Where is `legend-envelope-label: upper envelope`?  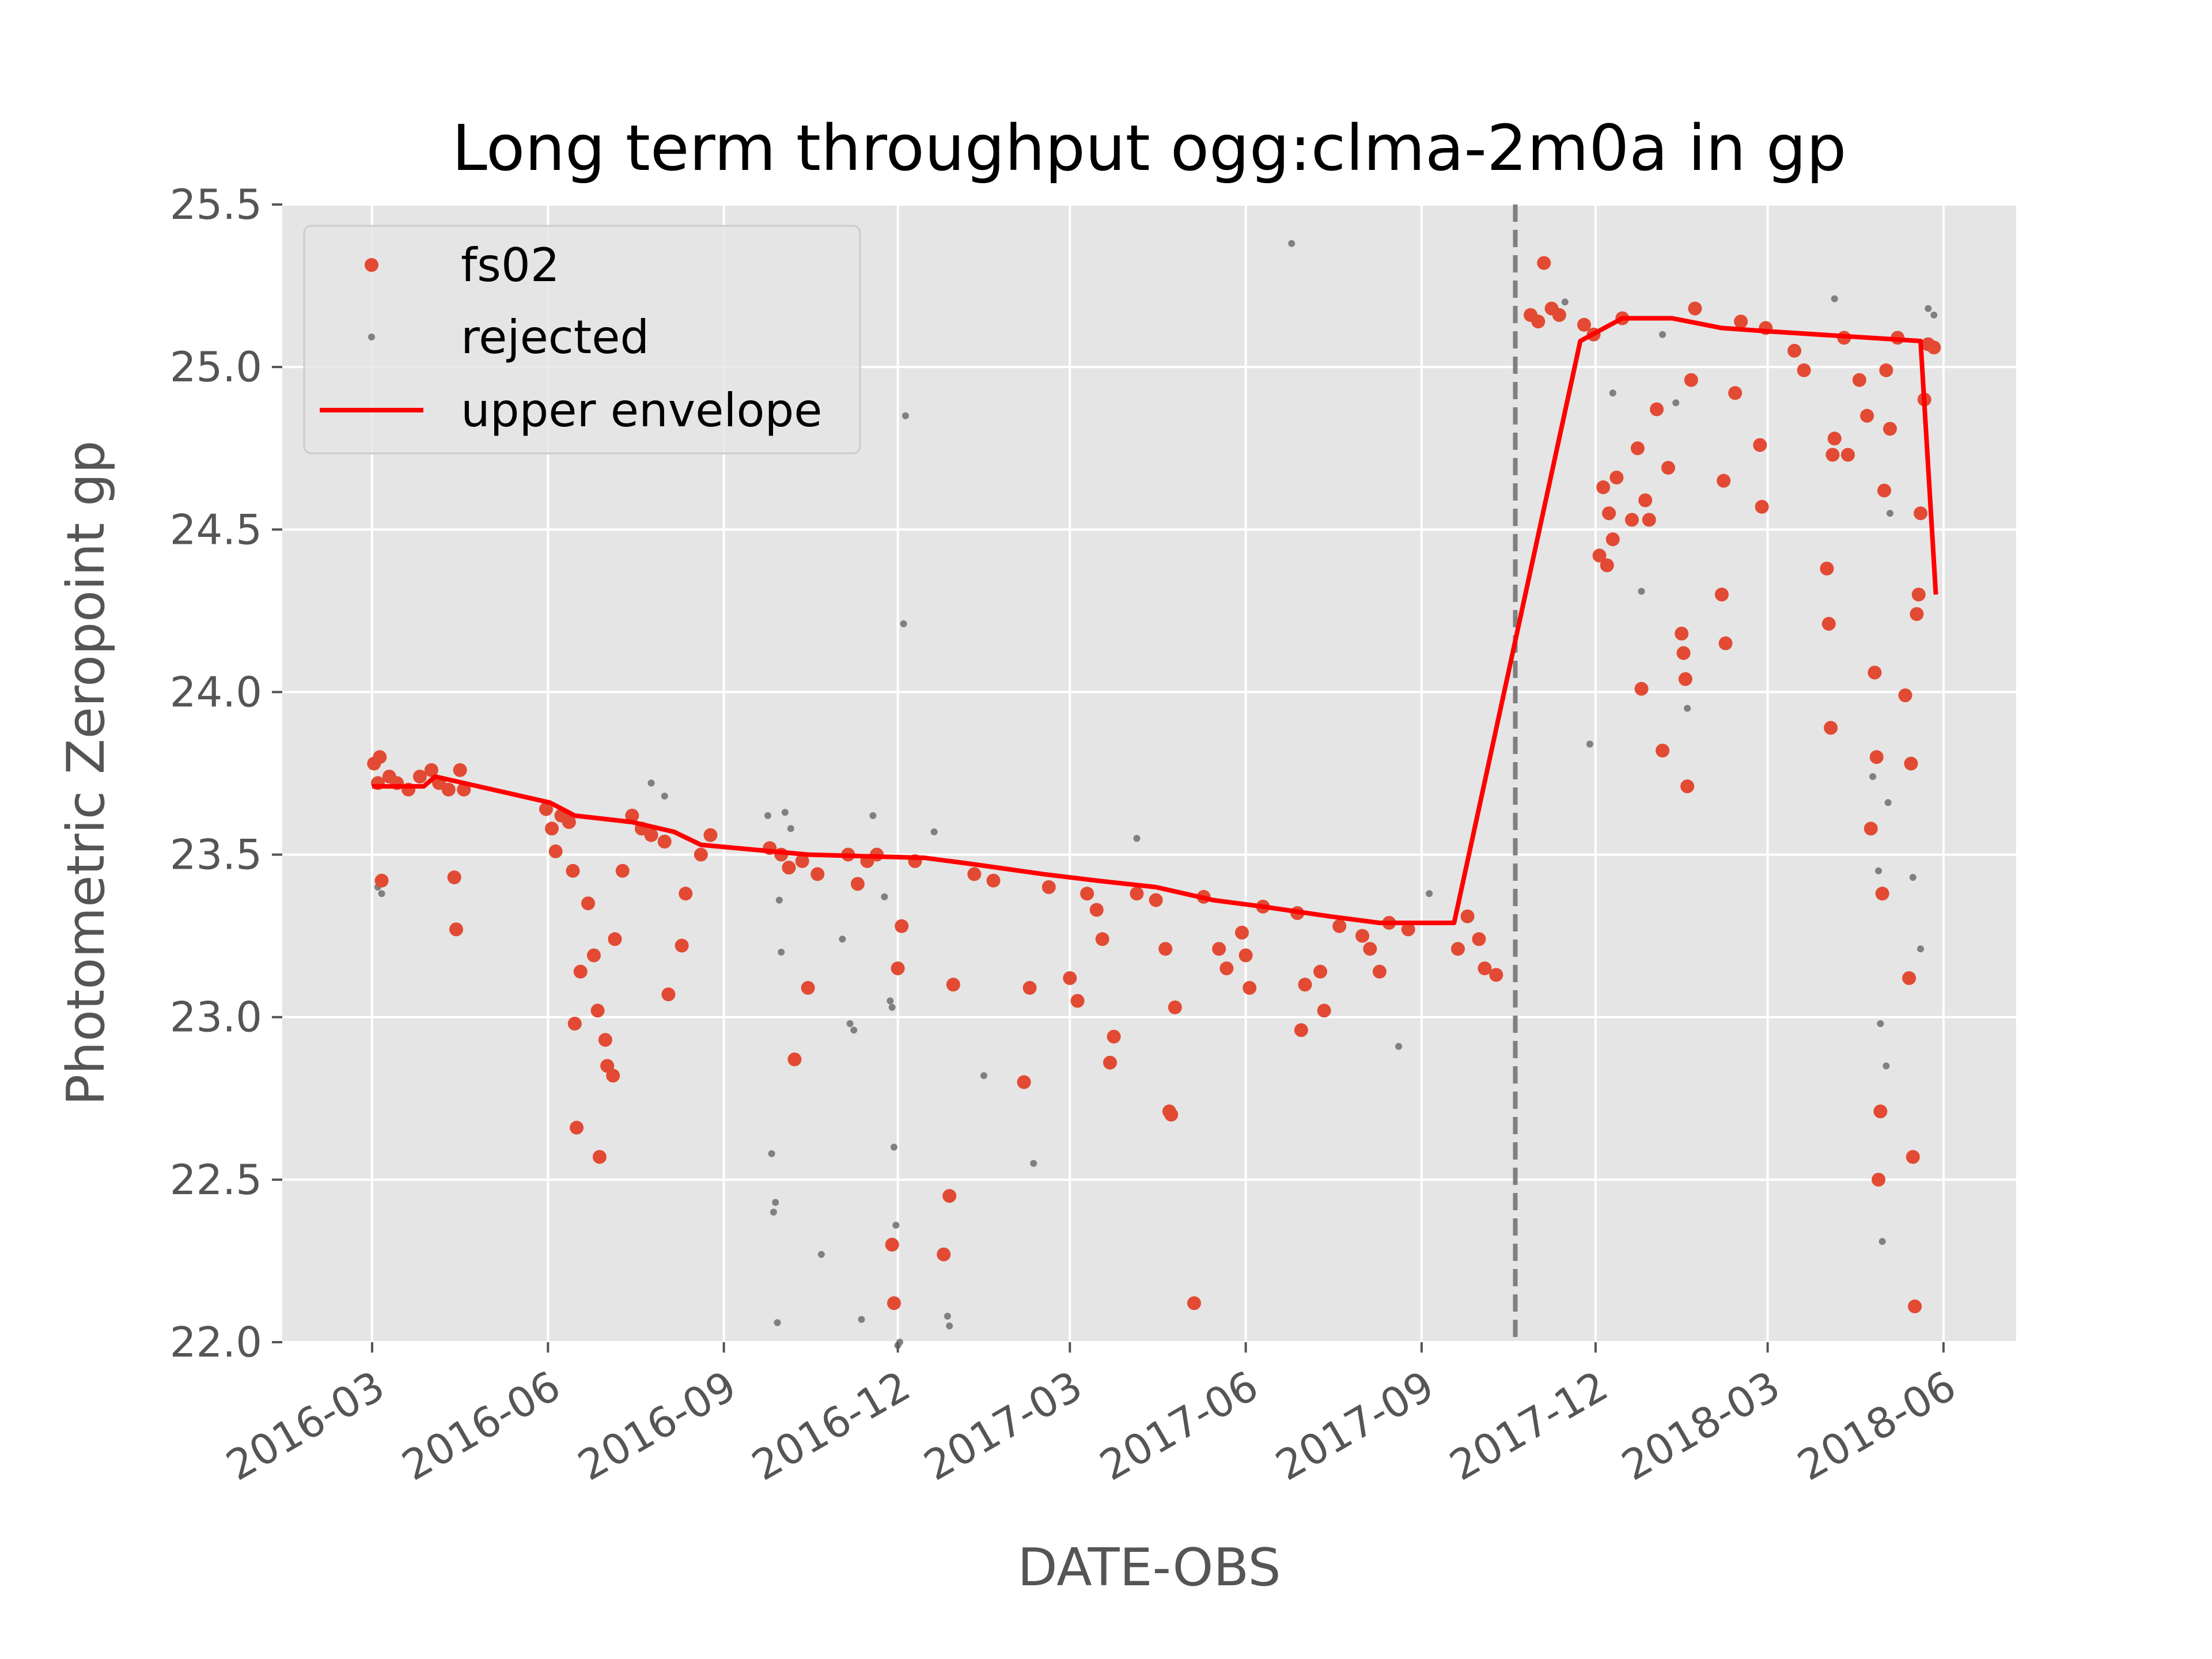 legend-envelope-label: upper envelope is located at coordinates (641, 410).